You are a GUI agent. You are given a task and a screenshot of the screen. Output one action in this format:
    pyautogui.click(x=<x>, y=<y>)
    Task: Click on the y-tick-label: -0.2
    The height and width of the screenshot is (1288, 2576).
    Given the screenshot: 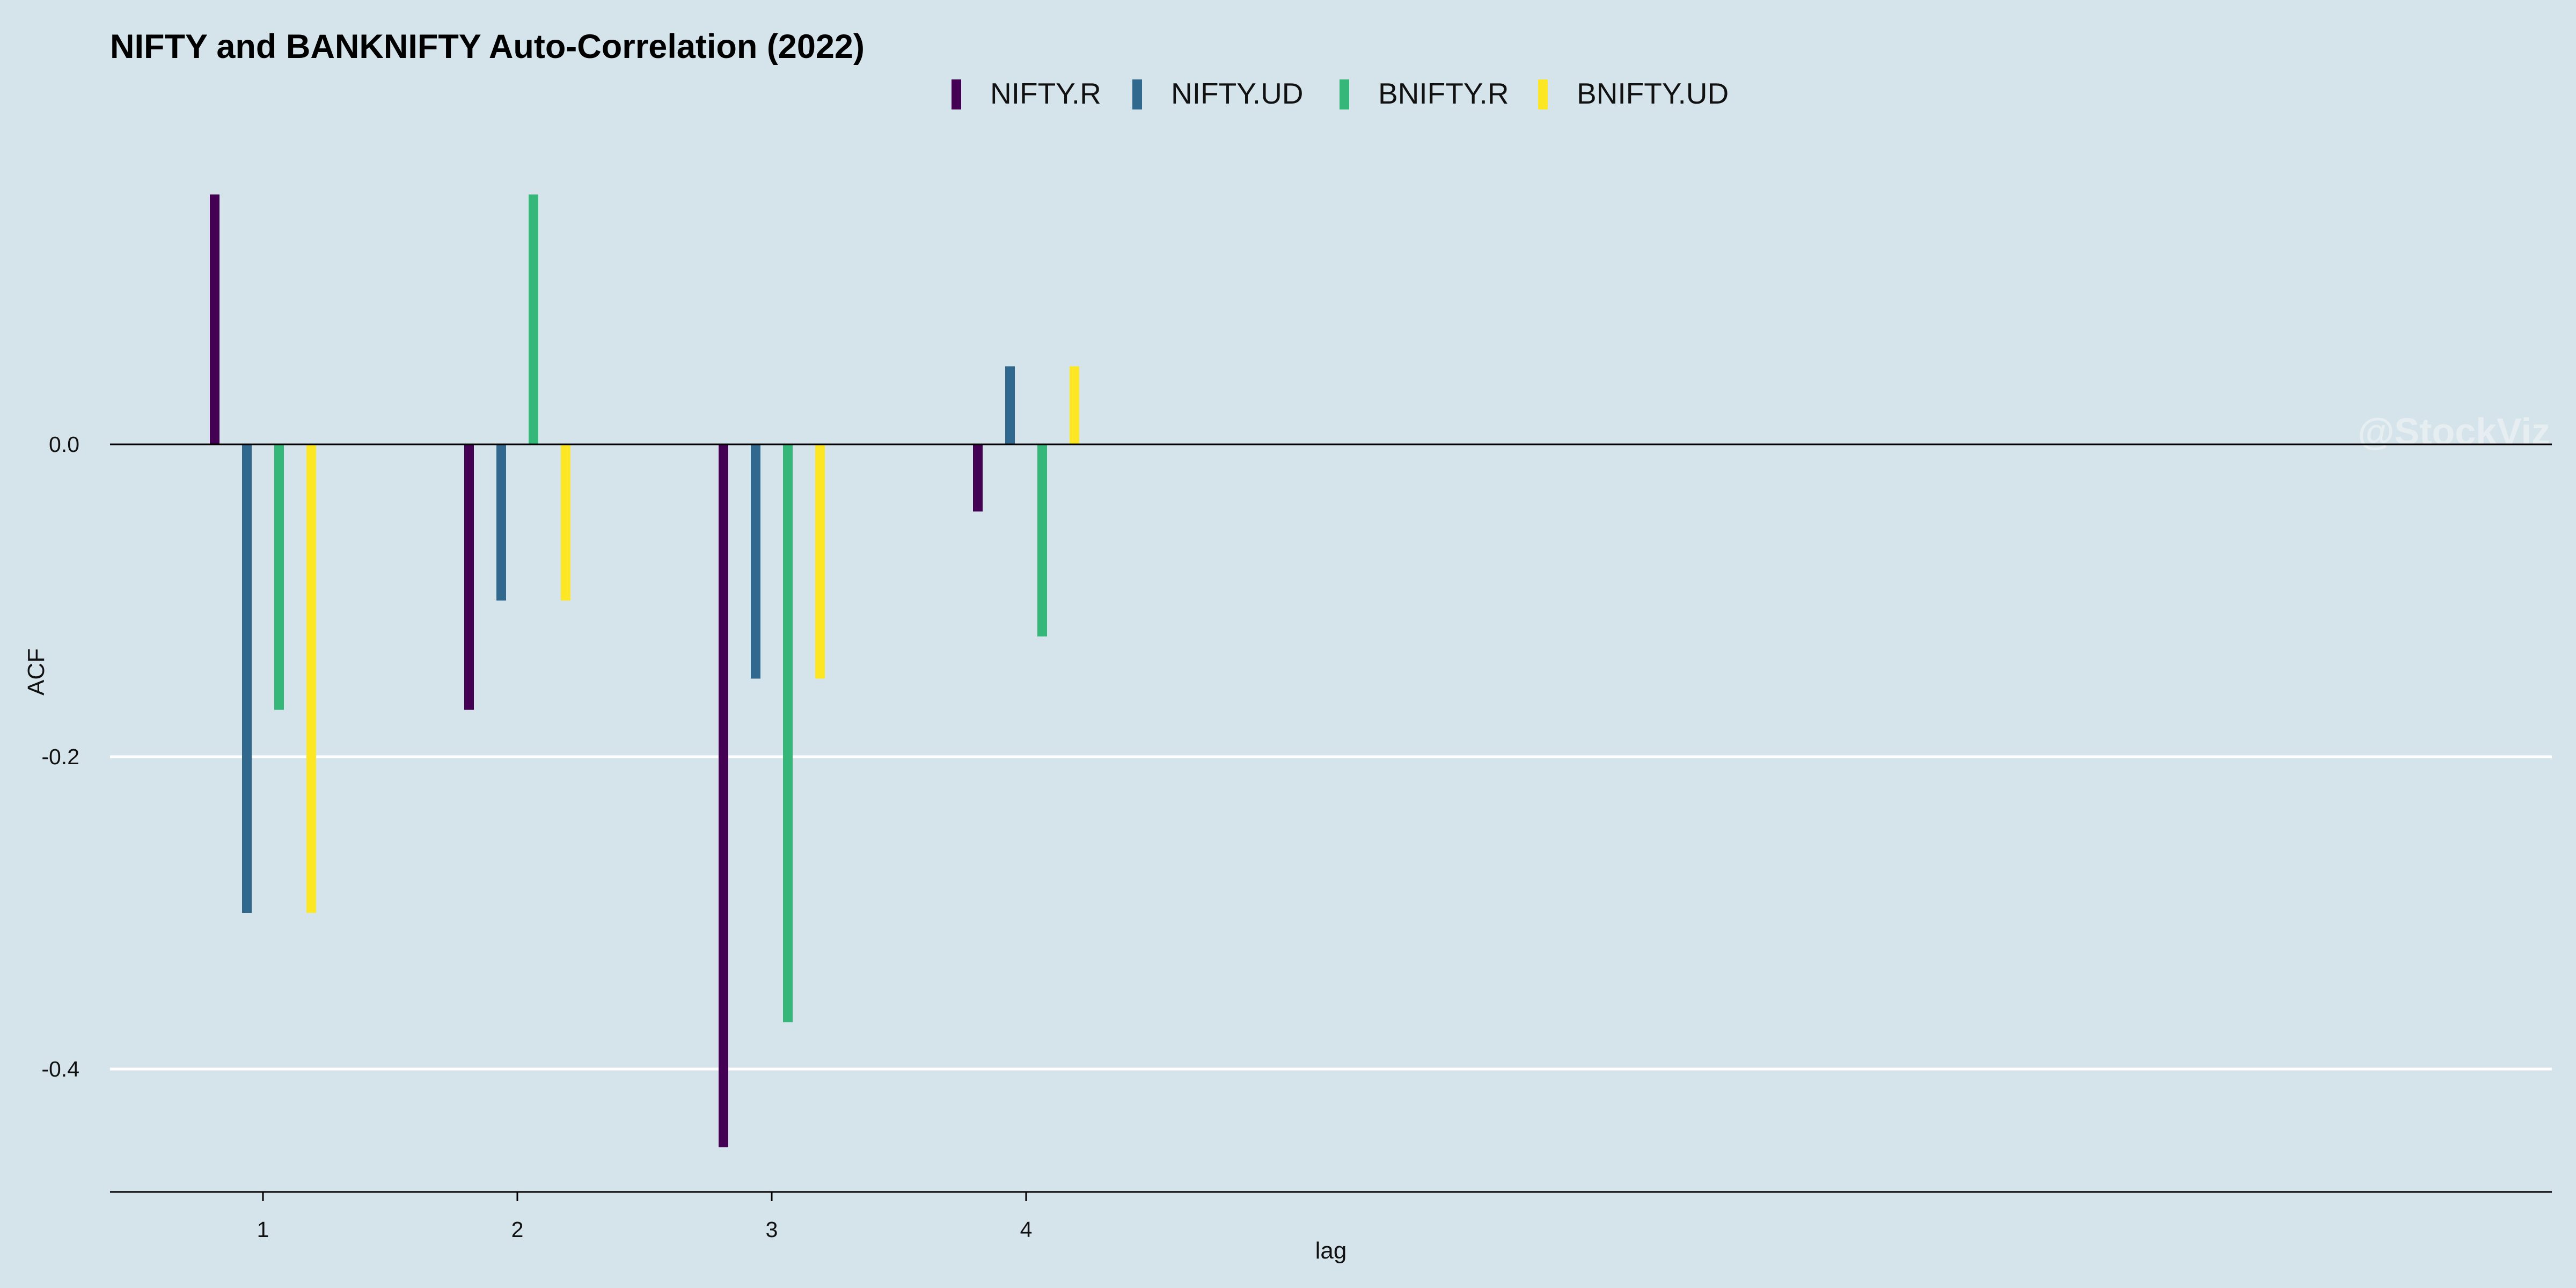 What is the action you would take?
    pyautogui.click(x=60, y=756)
    